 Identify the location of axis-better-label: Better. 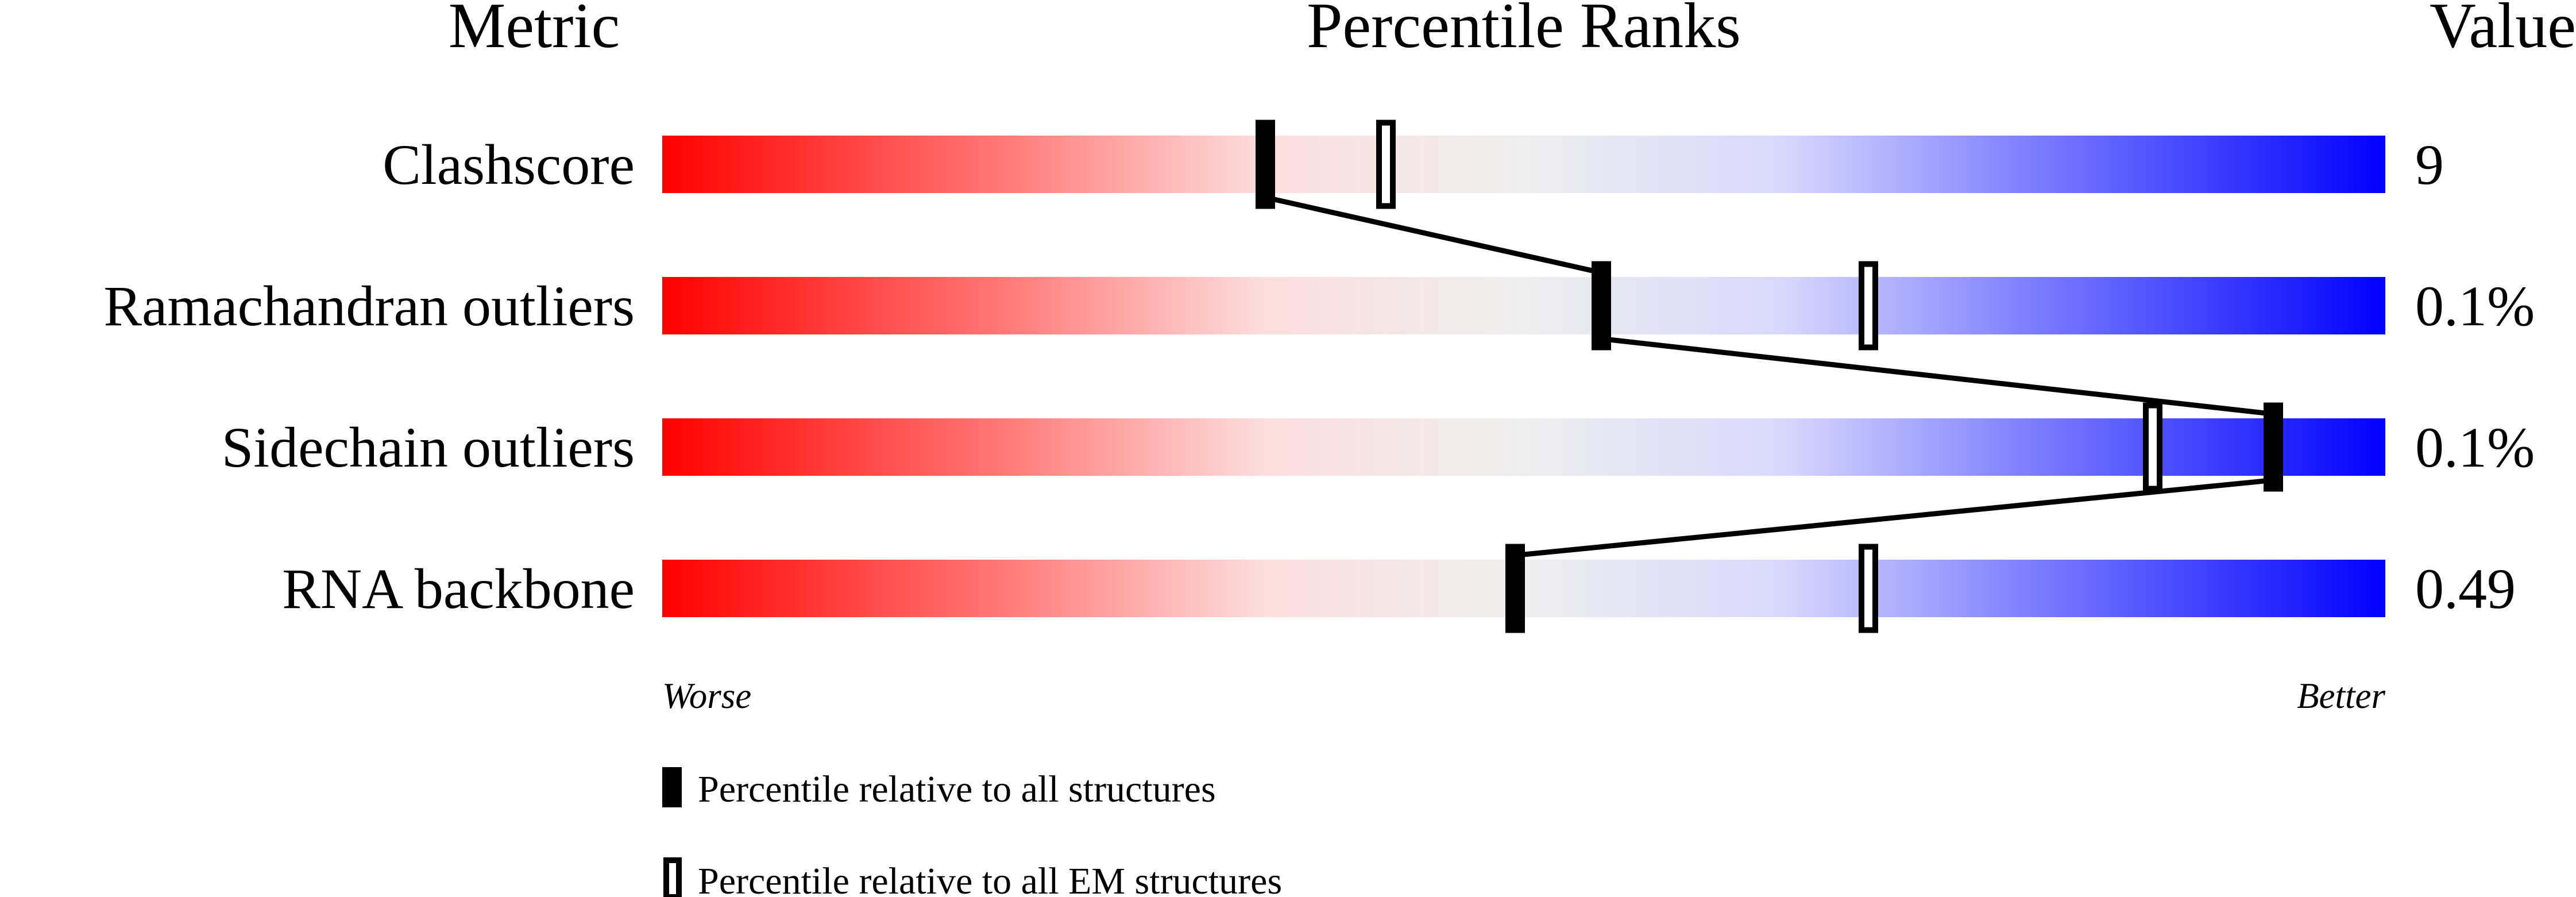
(2341, 696).